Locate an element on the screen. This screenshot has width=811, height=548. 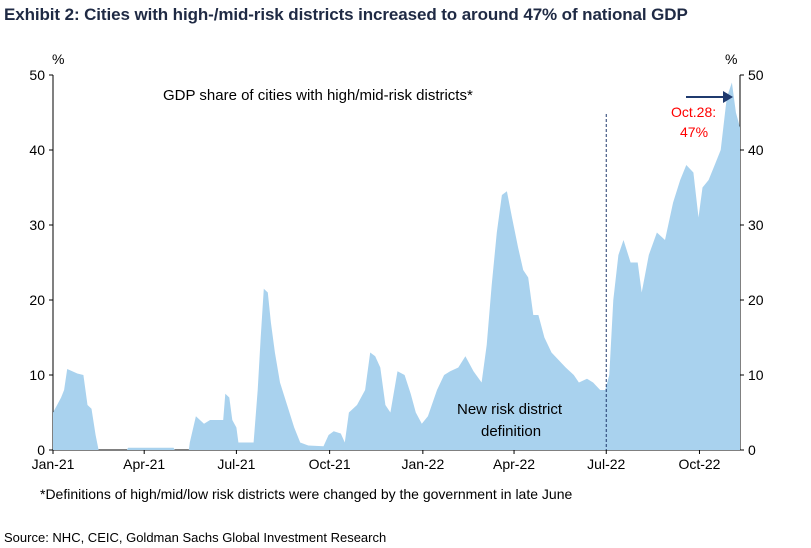
latest-callout-line1: Oct.28: is located at coordinates (693, 112).